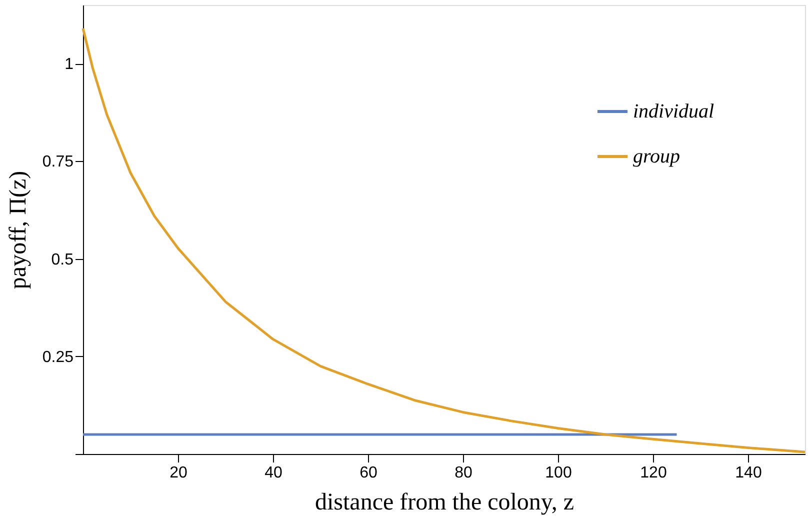  Describe the element at coordinates (653, 473) in the screenshot. I see `x-tick-label: 120` at that location.